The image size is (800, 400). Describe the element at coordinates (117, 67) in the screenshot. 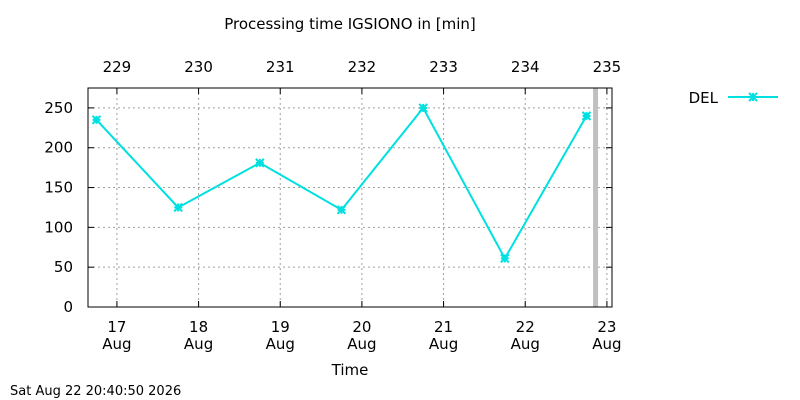

I see `x-top-tick-label: 229` at that location.